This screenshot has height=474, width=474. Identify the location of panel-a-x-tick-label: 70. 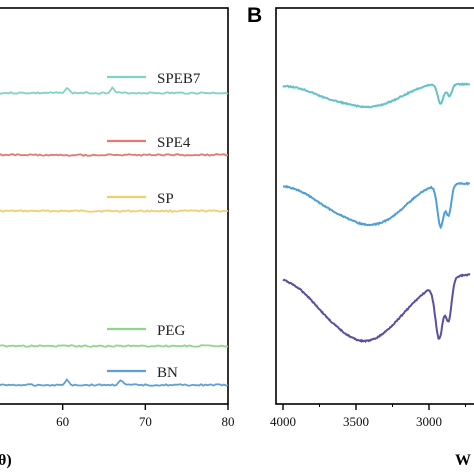
(145, 421).